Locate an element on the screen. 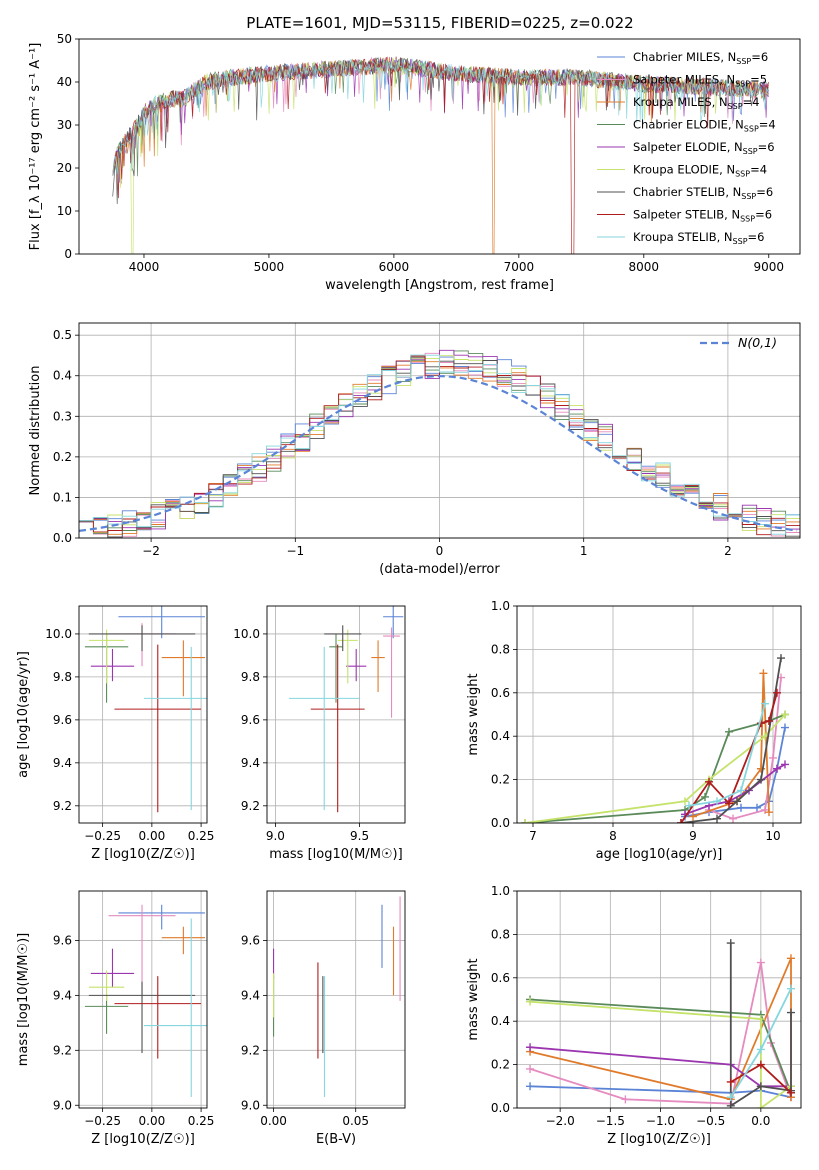 The height and width of the screenshot is (1170, 819). y-tick-label: 30 is located at coordinates (64, 125).